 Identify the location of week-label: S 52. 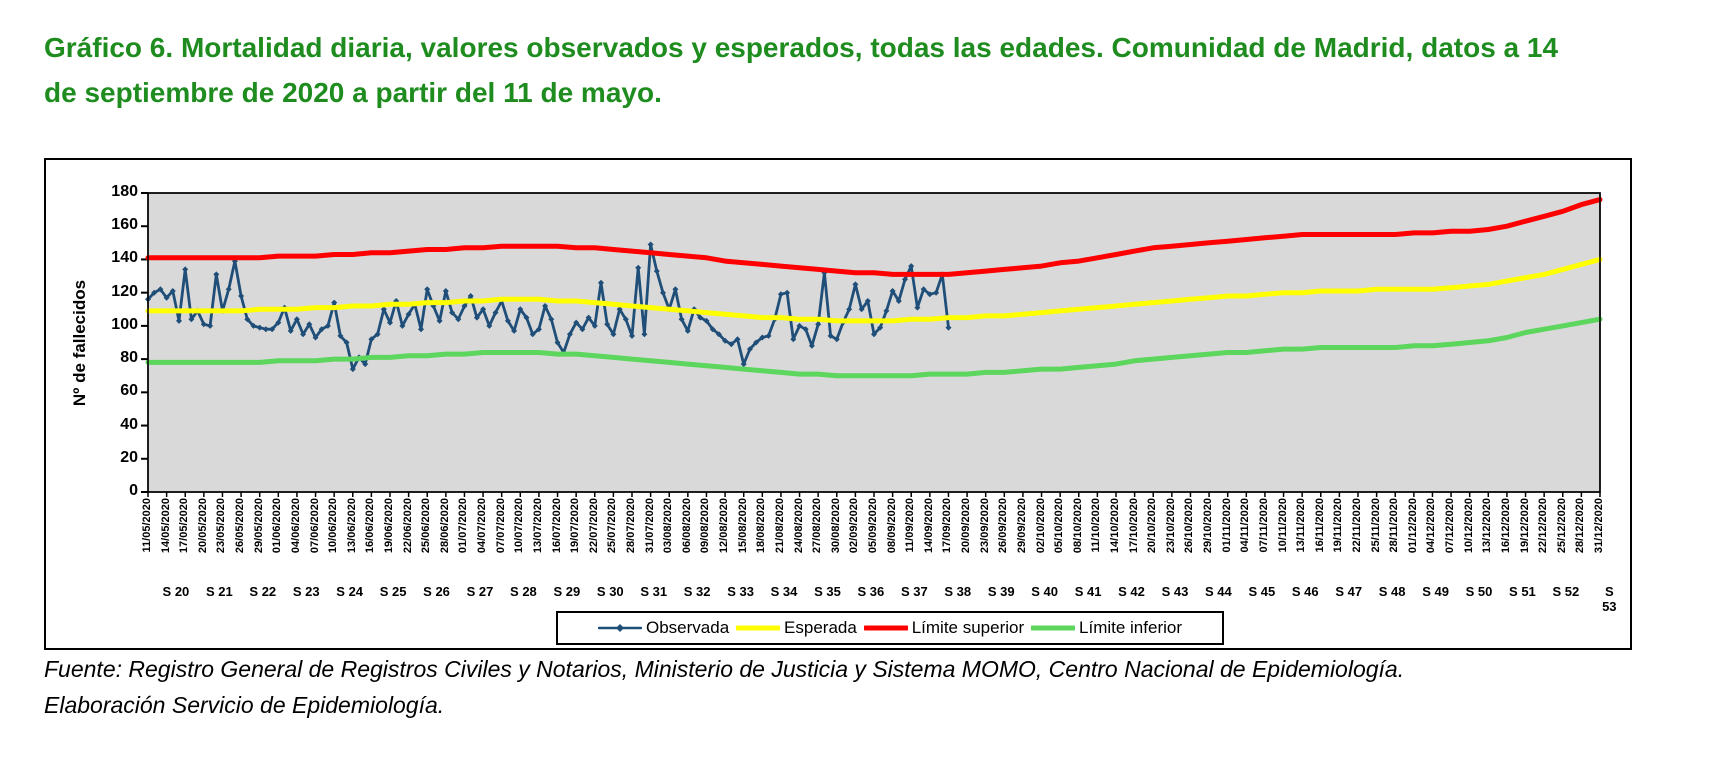
(1566, 591).